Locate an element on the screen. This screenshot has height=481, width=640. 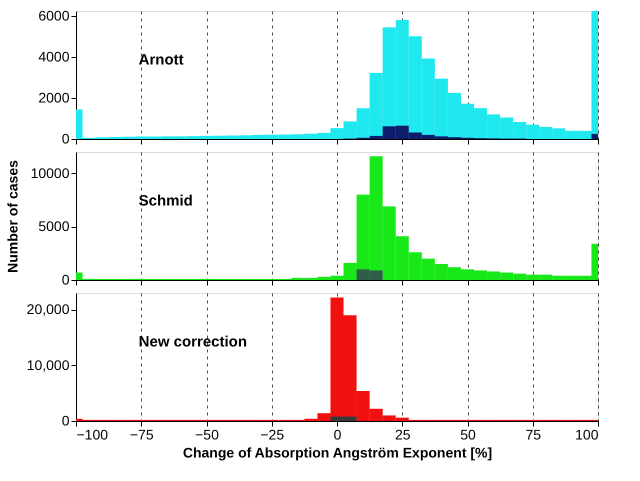
x-tick-label: 0 is located at coordinates (338, 434).